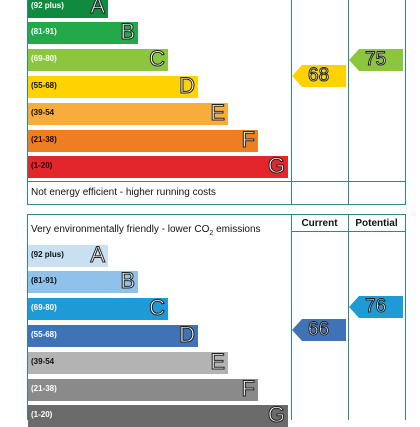  I want to click on energy-band-c-range: (69-80), so click(44, 58).